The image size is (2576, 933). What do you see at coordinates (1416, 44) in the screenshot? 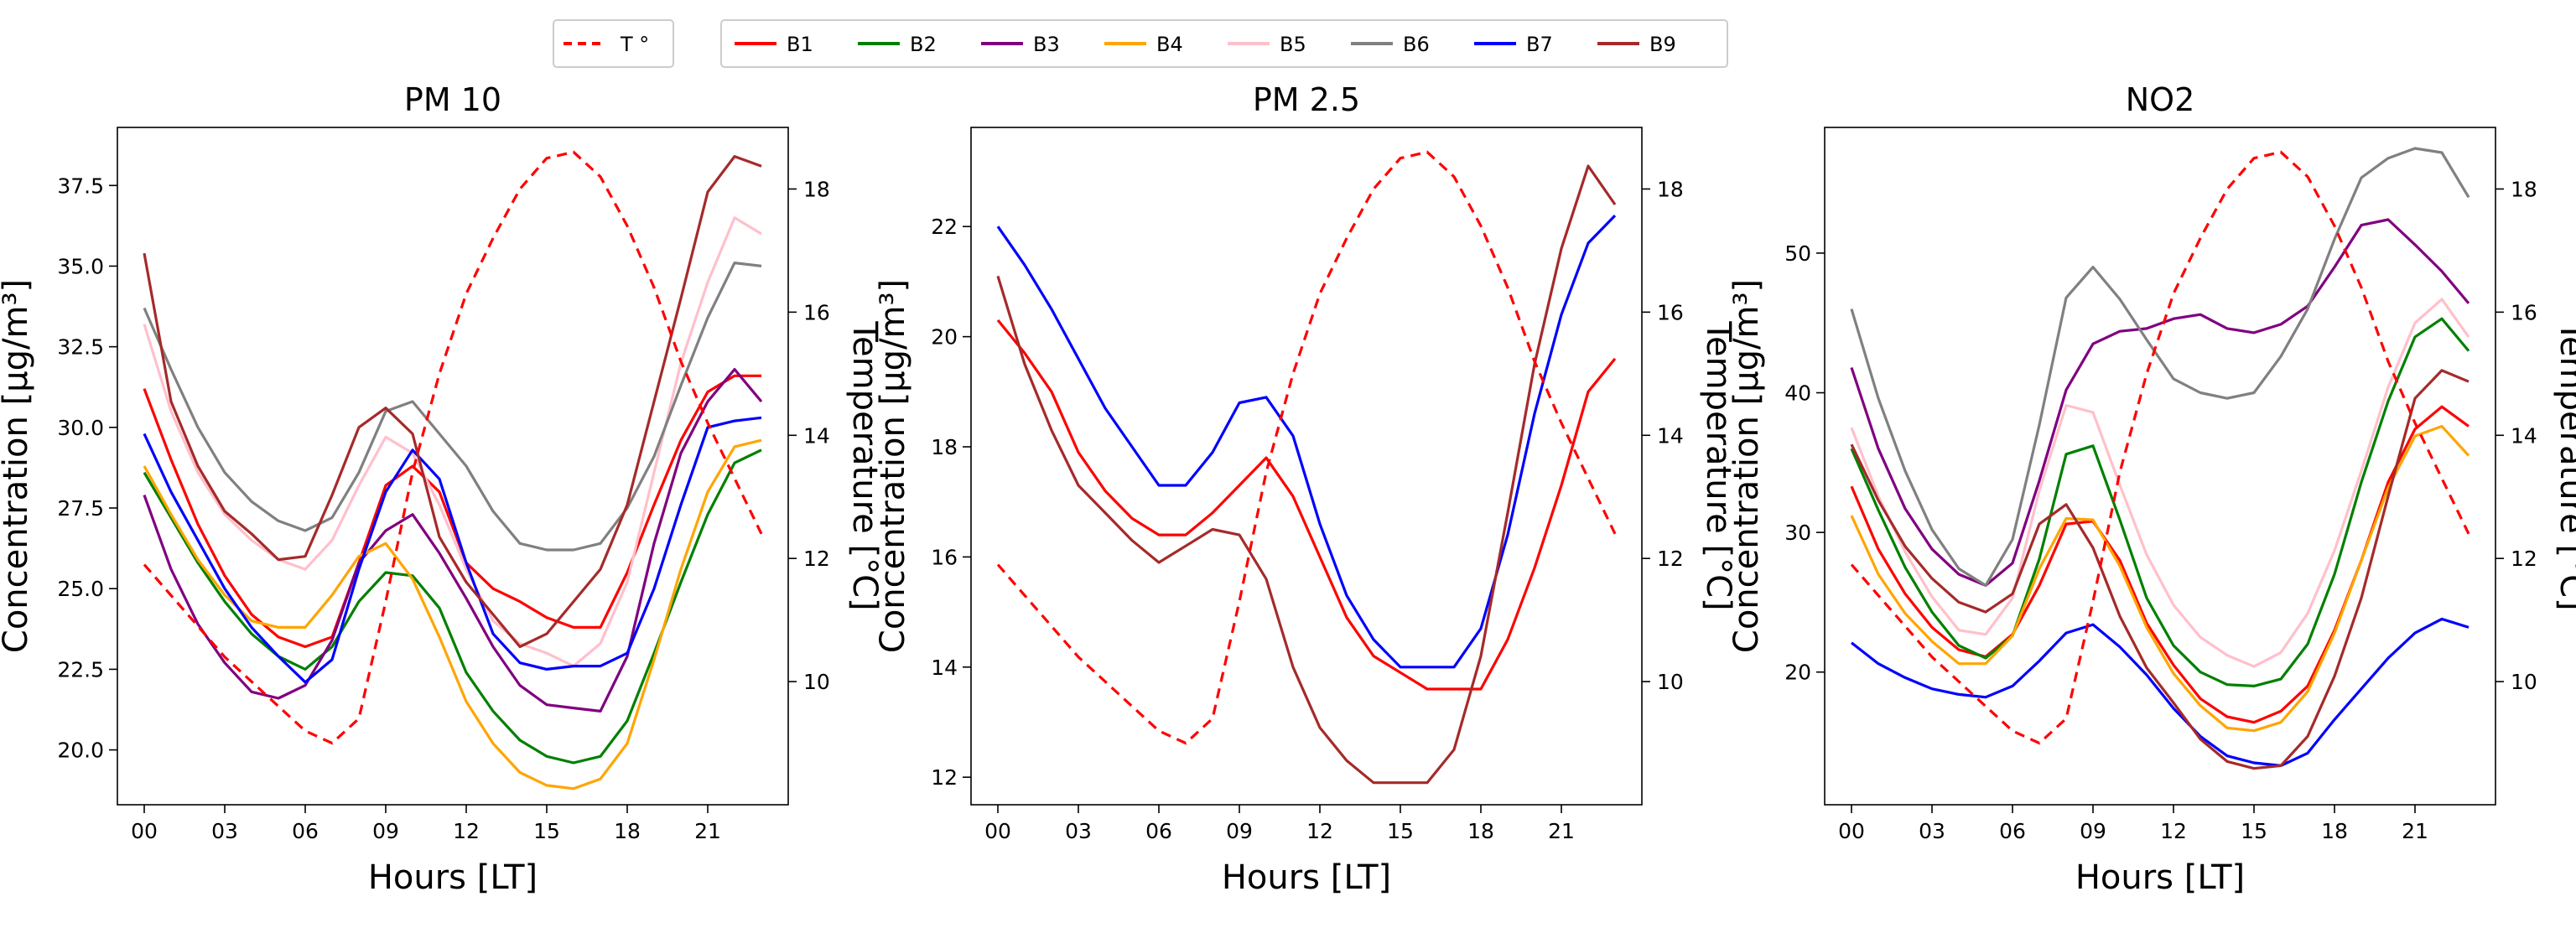
I see `legend-label-b6: B6` at bounding box center [1416, 44].